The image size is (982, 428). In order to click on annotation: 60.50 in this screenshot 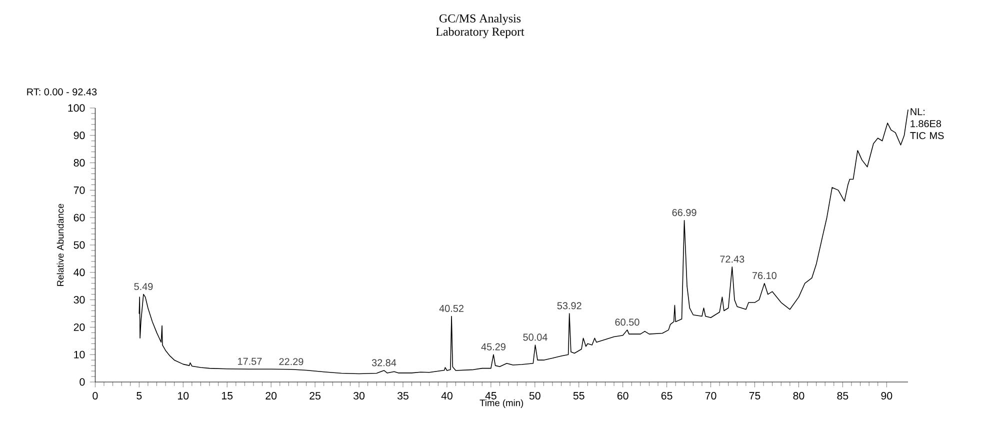, I will do `click(627, 322)`.